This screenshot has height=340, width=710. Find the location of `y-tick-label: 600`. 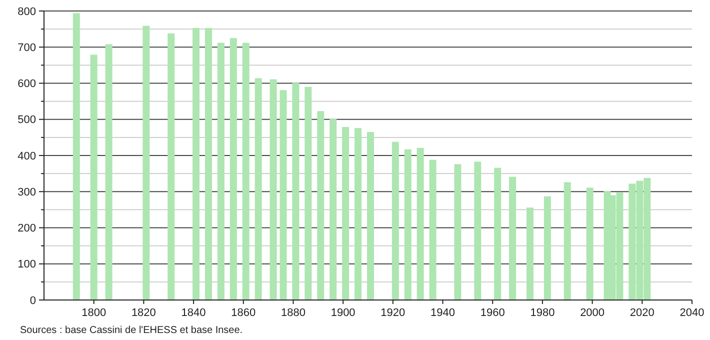

y-tick-label: 600 is located at coordinates (27, 84).